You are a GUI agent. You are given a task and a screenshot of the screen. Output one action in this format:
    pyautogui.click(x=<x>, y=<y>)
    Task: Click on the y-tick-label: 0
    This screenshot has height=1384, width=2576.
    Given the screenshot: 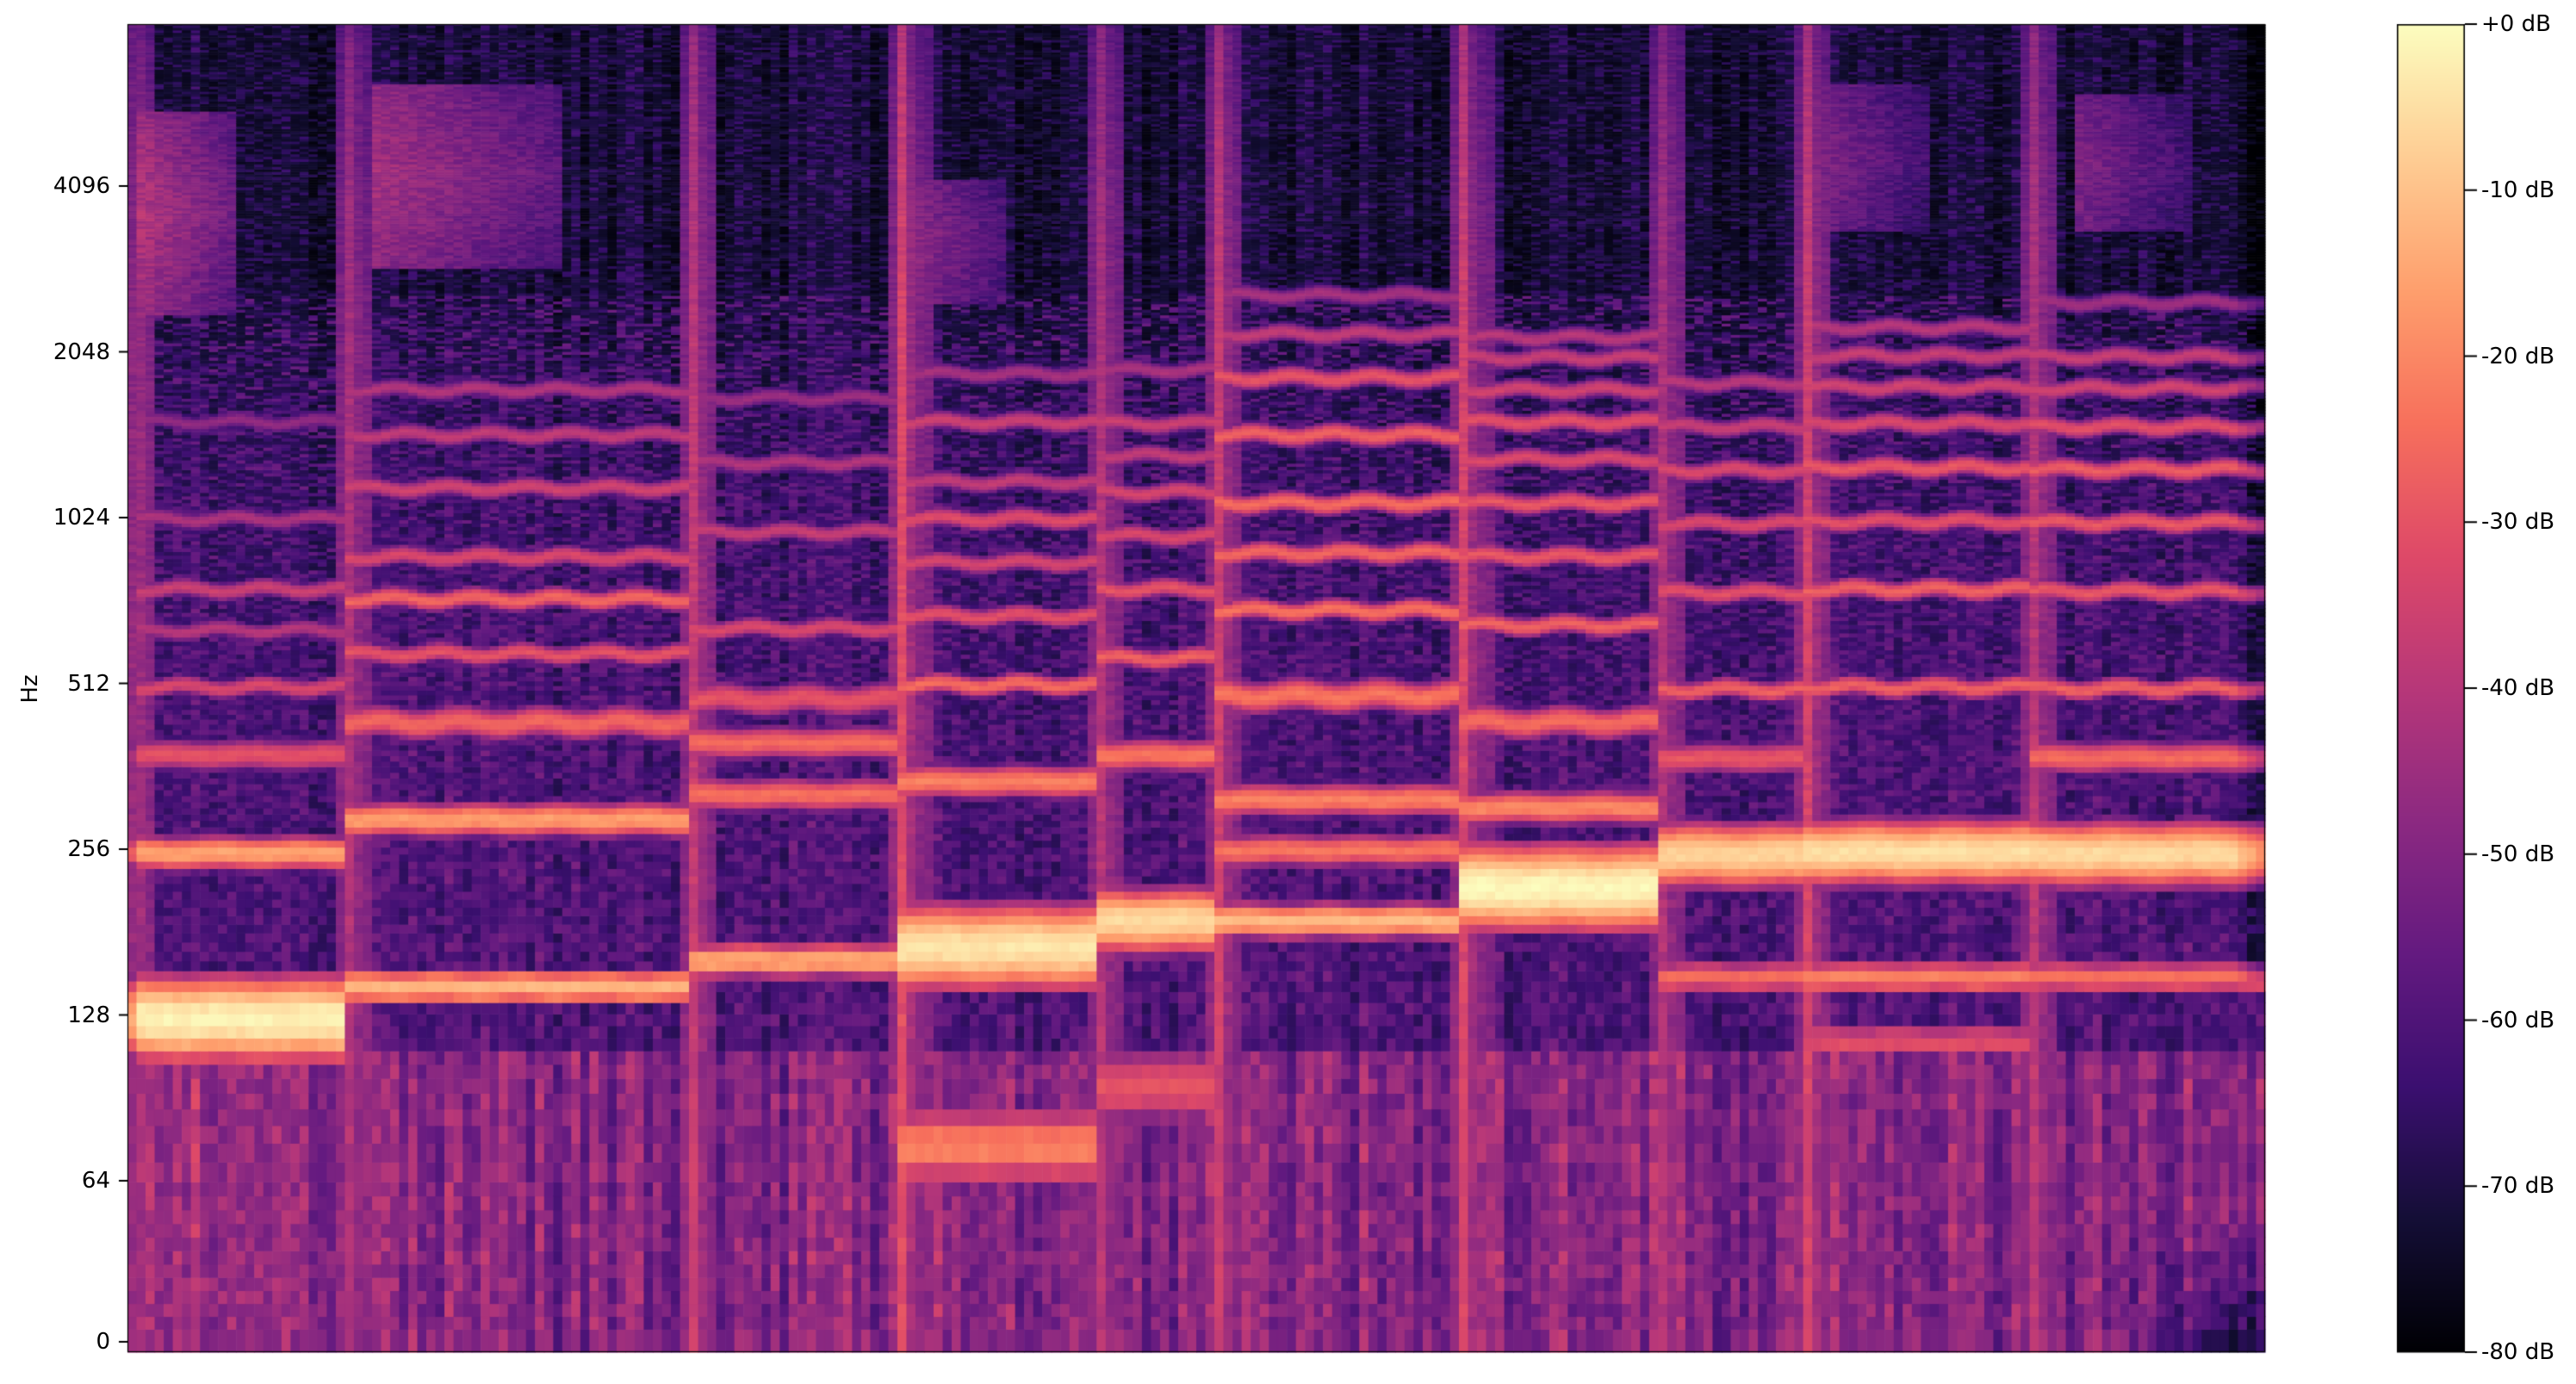 What is the action you would take?
    pyautogui.click(x=103, y=1342)
    